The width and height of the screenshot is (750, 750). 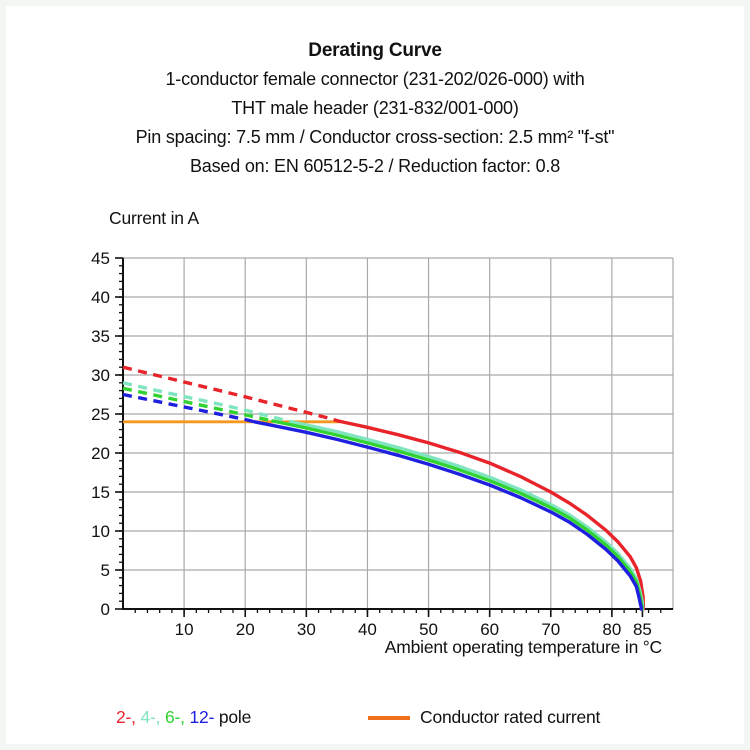 I want to click on curve-2-pole-solid, so click(x=492, y=515).